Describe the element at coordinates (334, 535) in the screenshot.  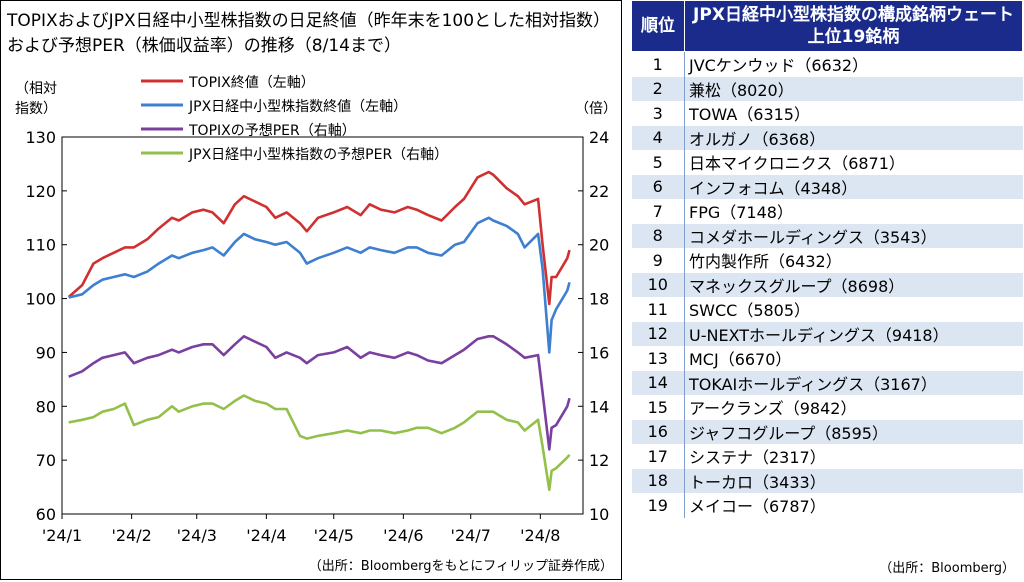
I see `x-tick-label: '24/5` at that location.